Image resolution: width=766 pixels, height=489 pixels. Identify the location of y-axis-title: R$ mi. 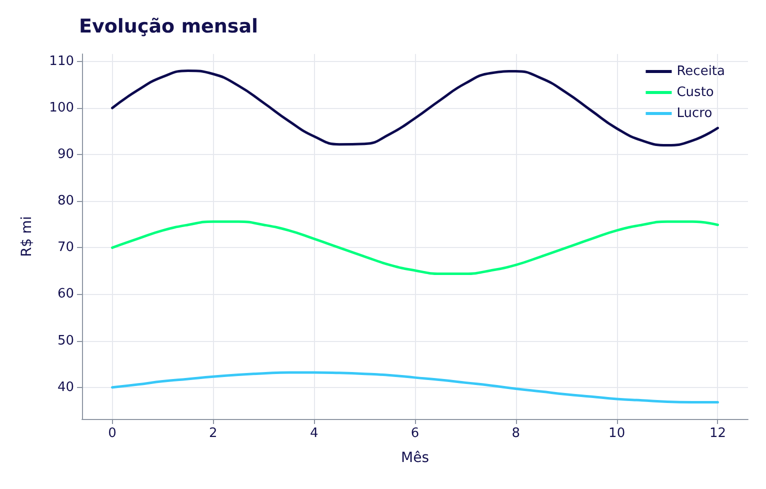
(27, 236).